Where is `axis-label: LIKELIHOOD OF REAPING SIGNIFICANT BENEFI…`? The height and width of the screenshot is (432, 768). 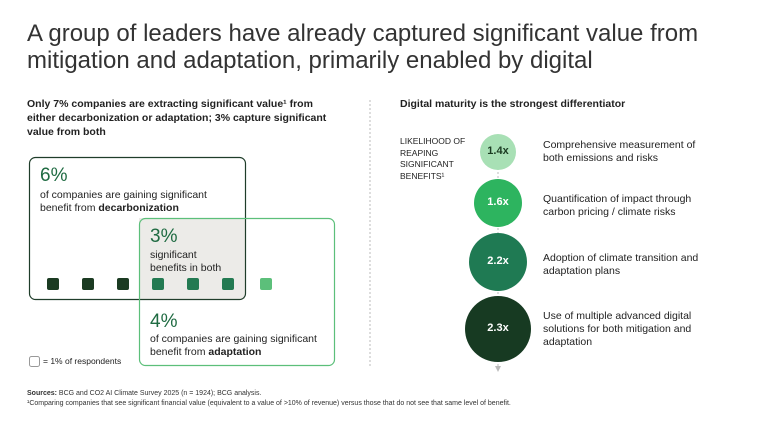 axis-label: LIKELIHOOD OF REAPING SIGNIFICANT BENEFI… is located at coordinates (433, 158).